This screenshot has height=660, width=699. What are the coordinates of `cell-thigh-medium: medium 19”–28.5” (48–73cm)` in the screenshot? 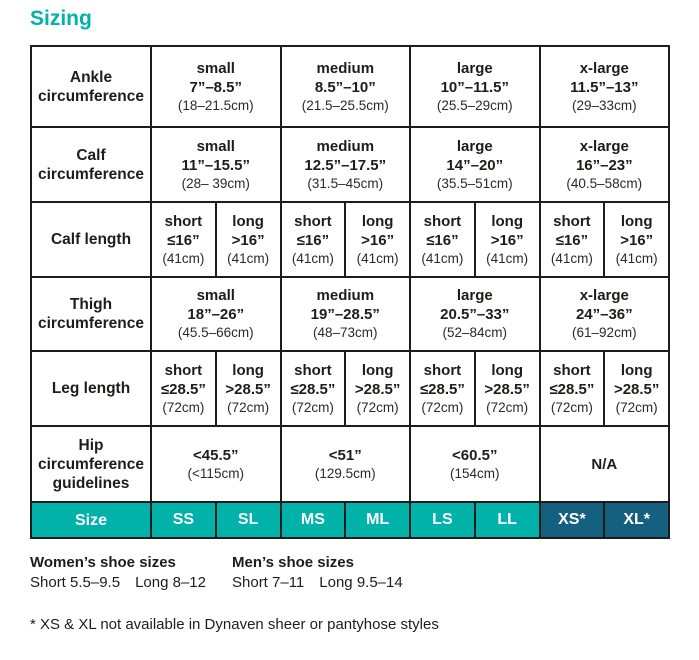 It's located at (345, 314).